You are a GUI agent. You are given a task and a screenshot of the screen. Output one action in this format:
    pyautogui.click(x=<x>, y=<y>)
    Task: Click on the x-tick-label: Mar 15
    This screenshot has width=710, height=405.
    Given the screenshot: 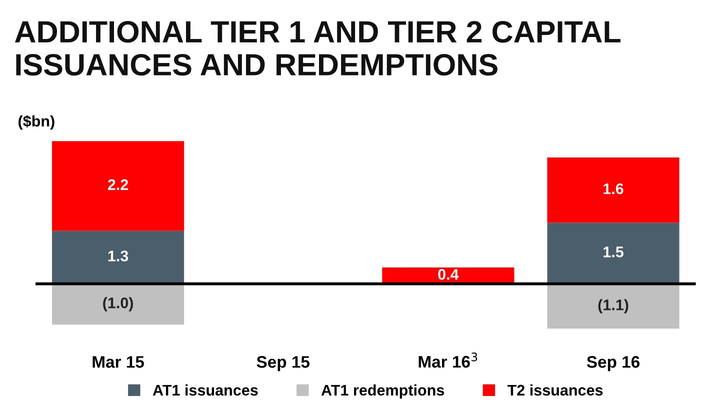 What is the action you would take?
    pyautogui.click(x=118, y=362)
    